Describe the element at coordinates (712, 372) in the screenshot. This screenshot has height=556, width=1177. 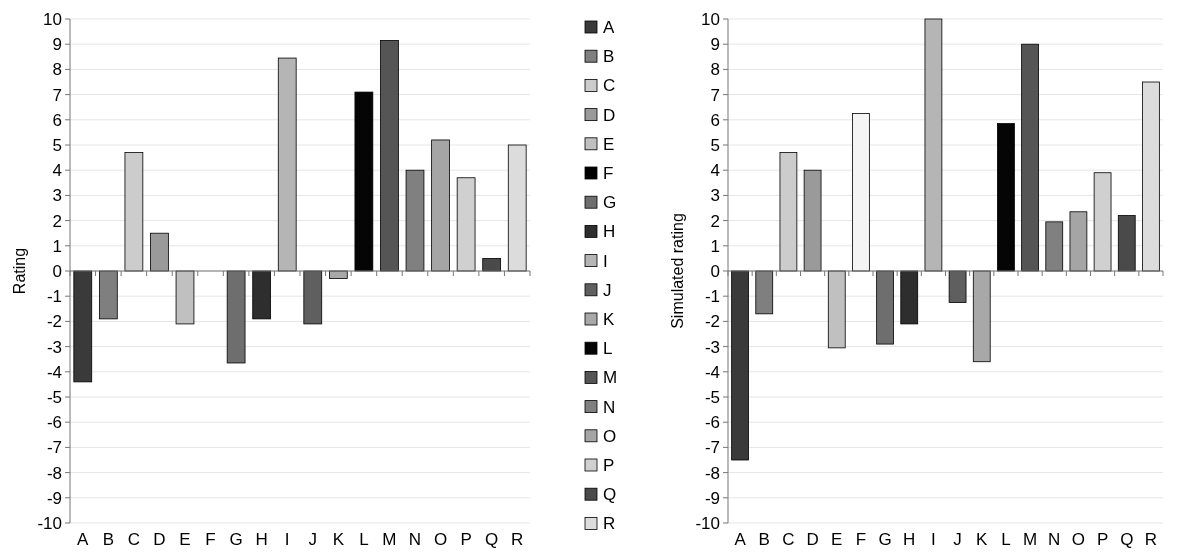
I see `y-tick-label: -4` at that location.